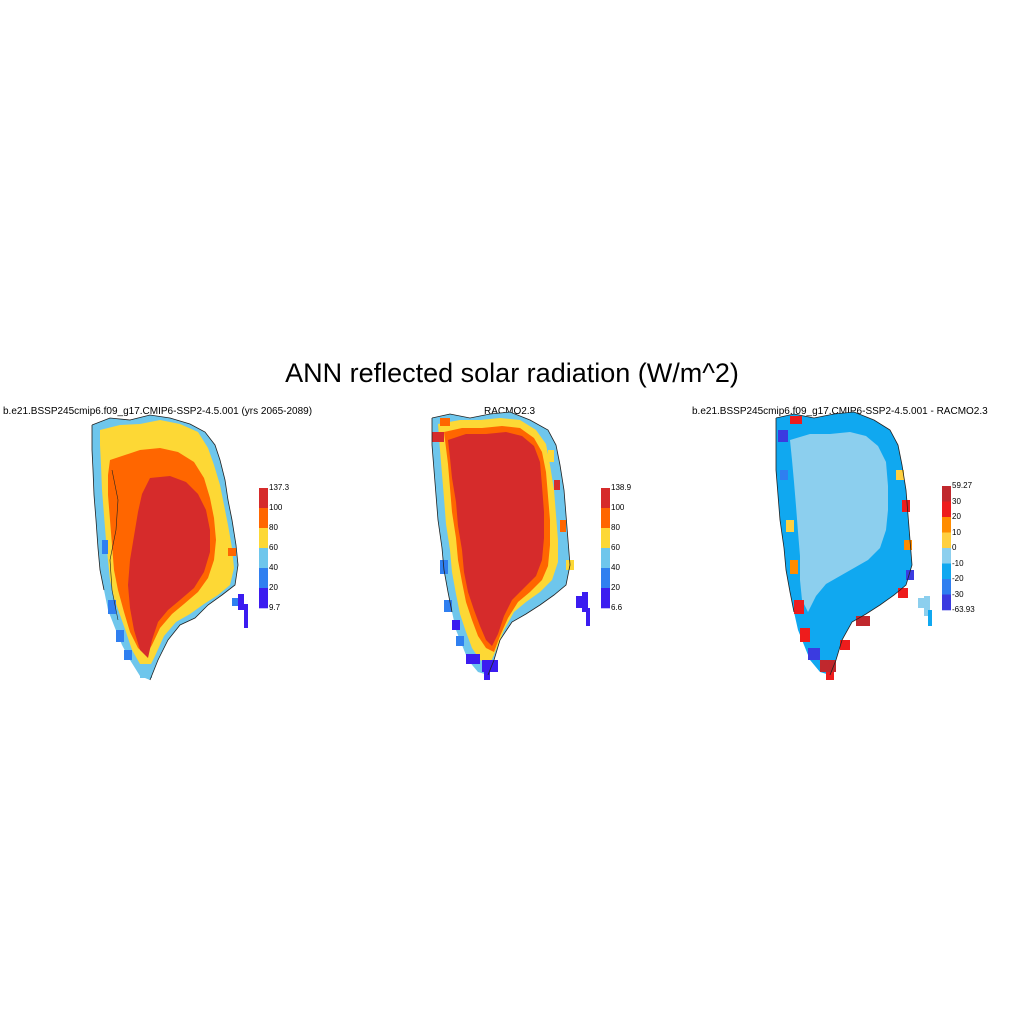  Describe the element at coordinates (958, 594) in the screenshot. I see `colorbar-tick-label: -30` at that location.